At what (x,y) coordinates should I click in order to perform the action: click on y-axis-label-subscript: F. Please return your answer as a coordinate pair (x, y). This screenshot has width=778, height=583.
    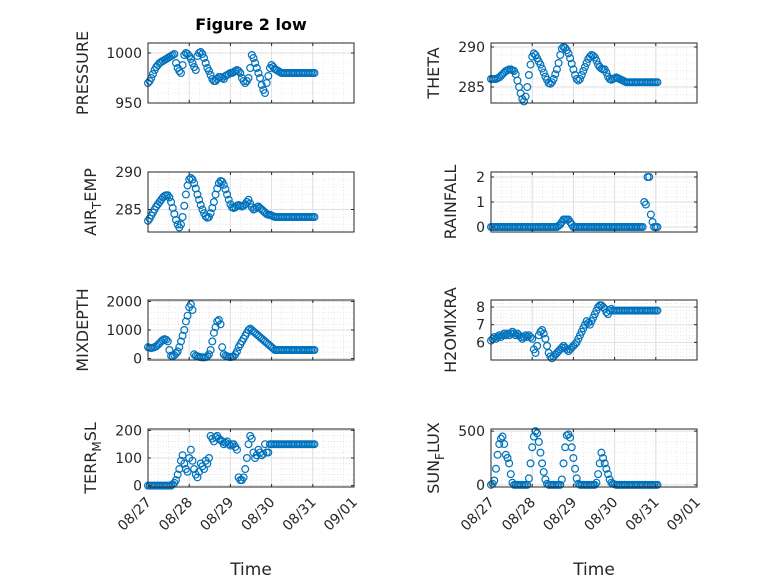
    Looking at the image, I should click on (440, 456).